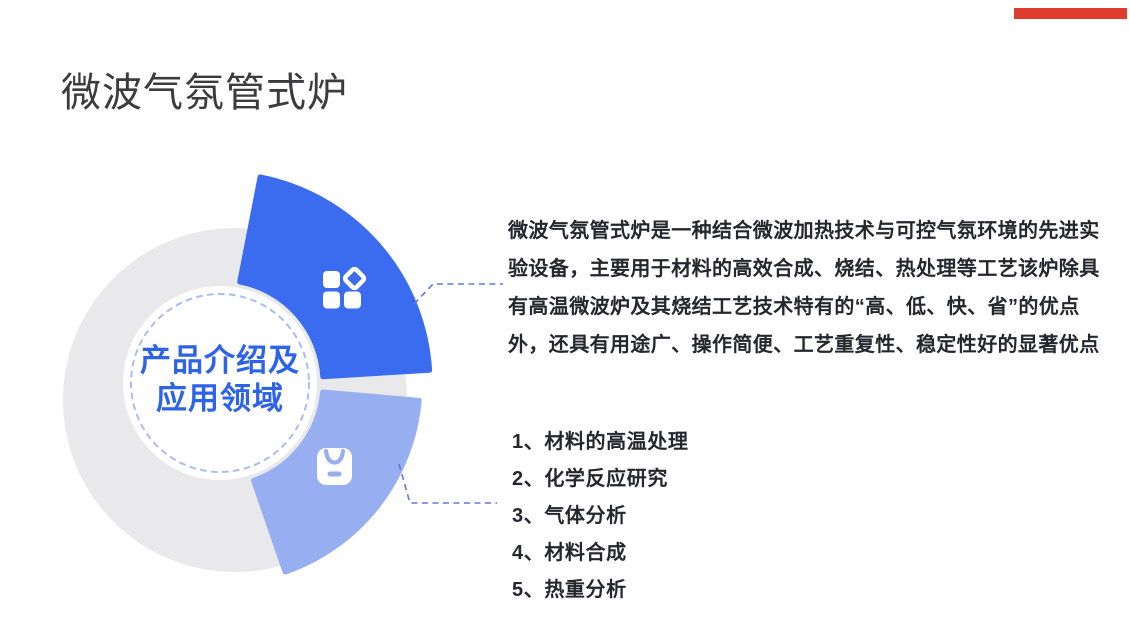  I want to click on list-item: 5、热重分析, so click(569, 590).